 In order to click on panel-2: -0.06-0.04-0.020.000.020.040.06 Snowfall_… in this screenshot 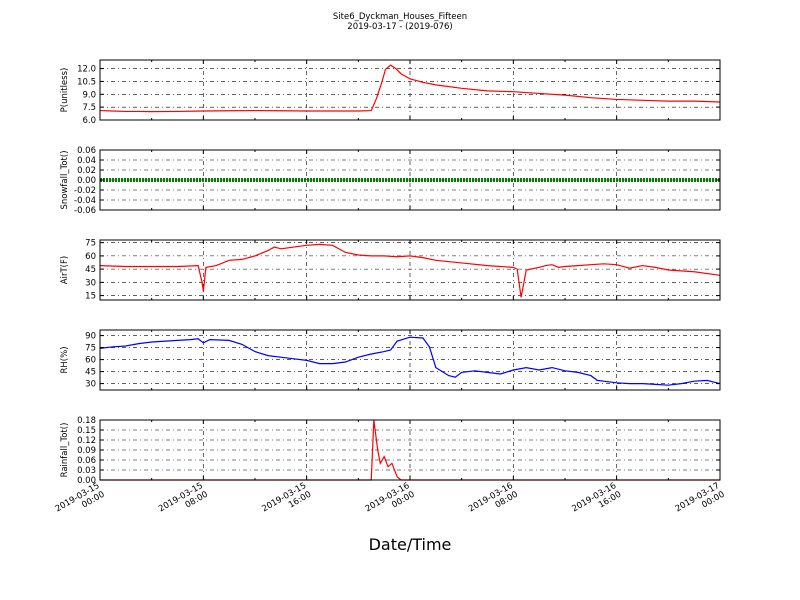, I will do `click(390, 181)`.